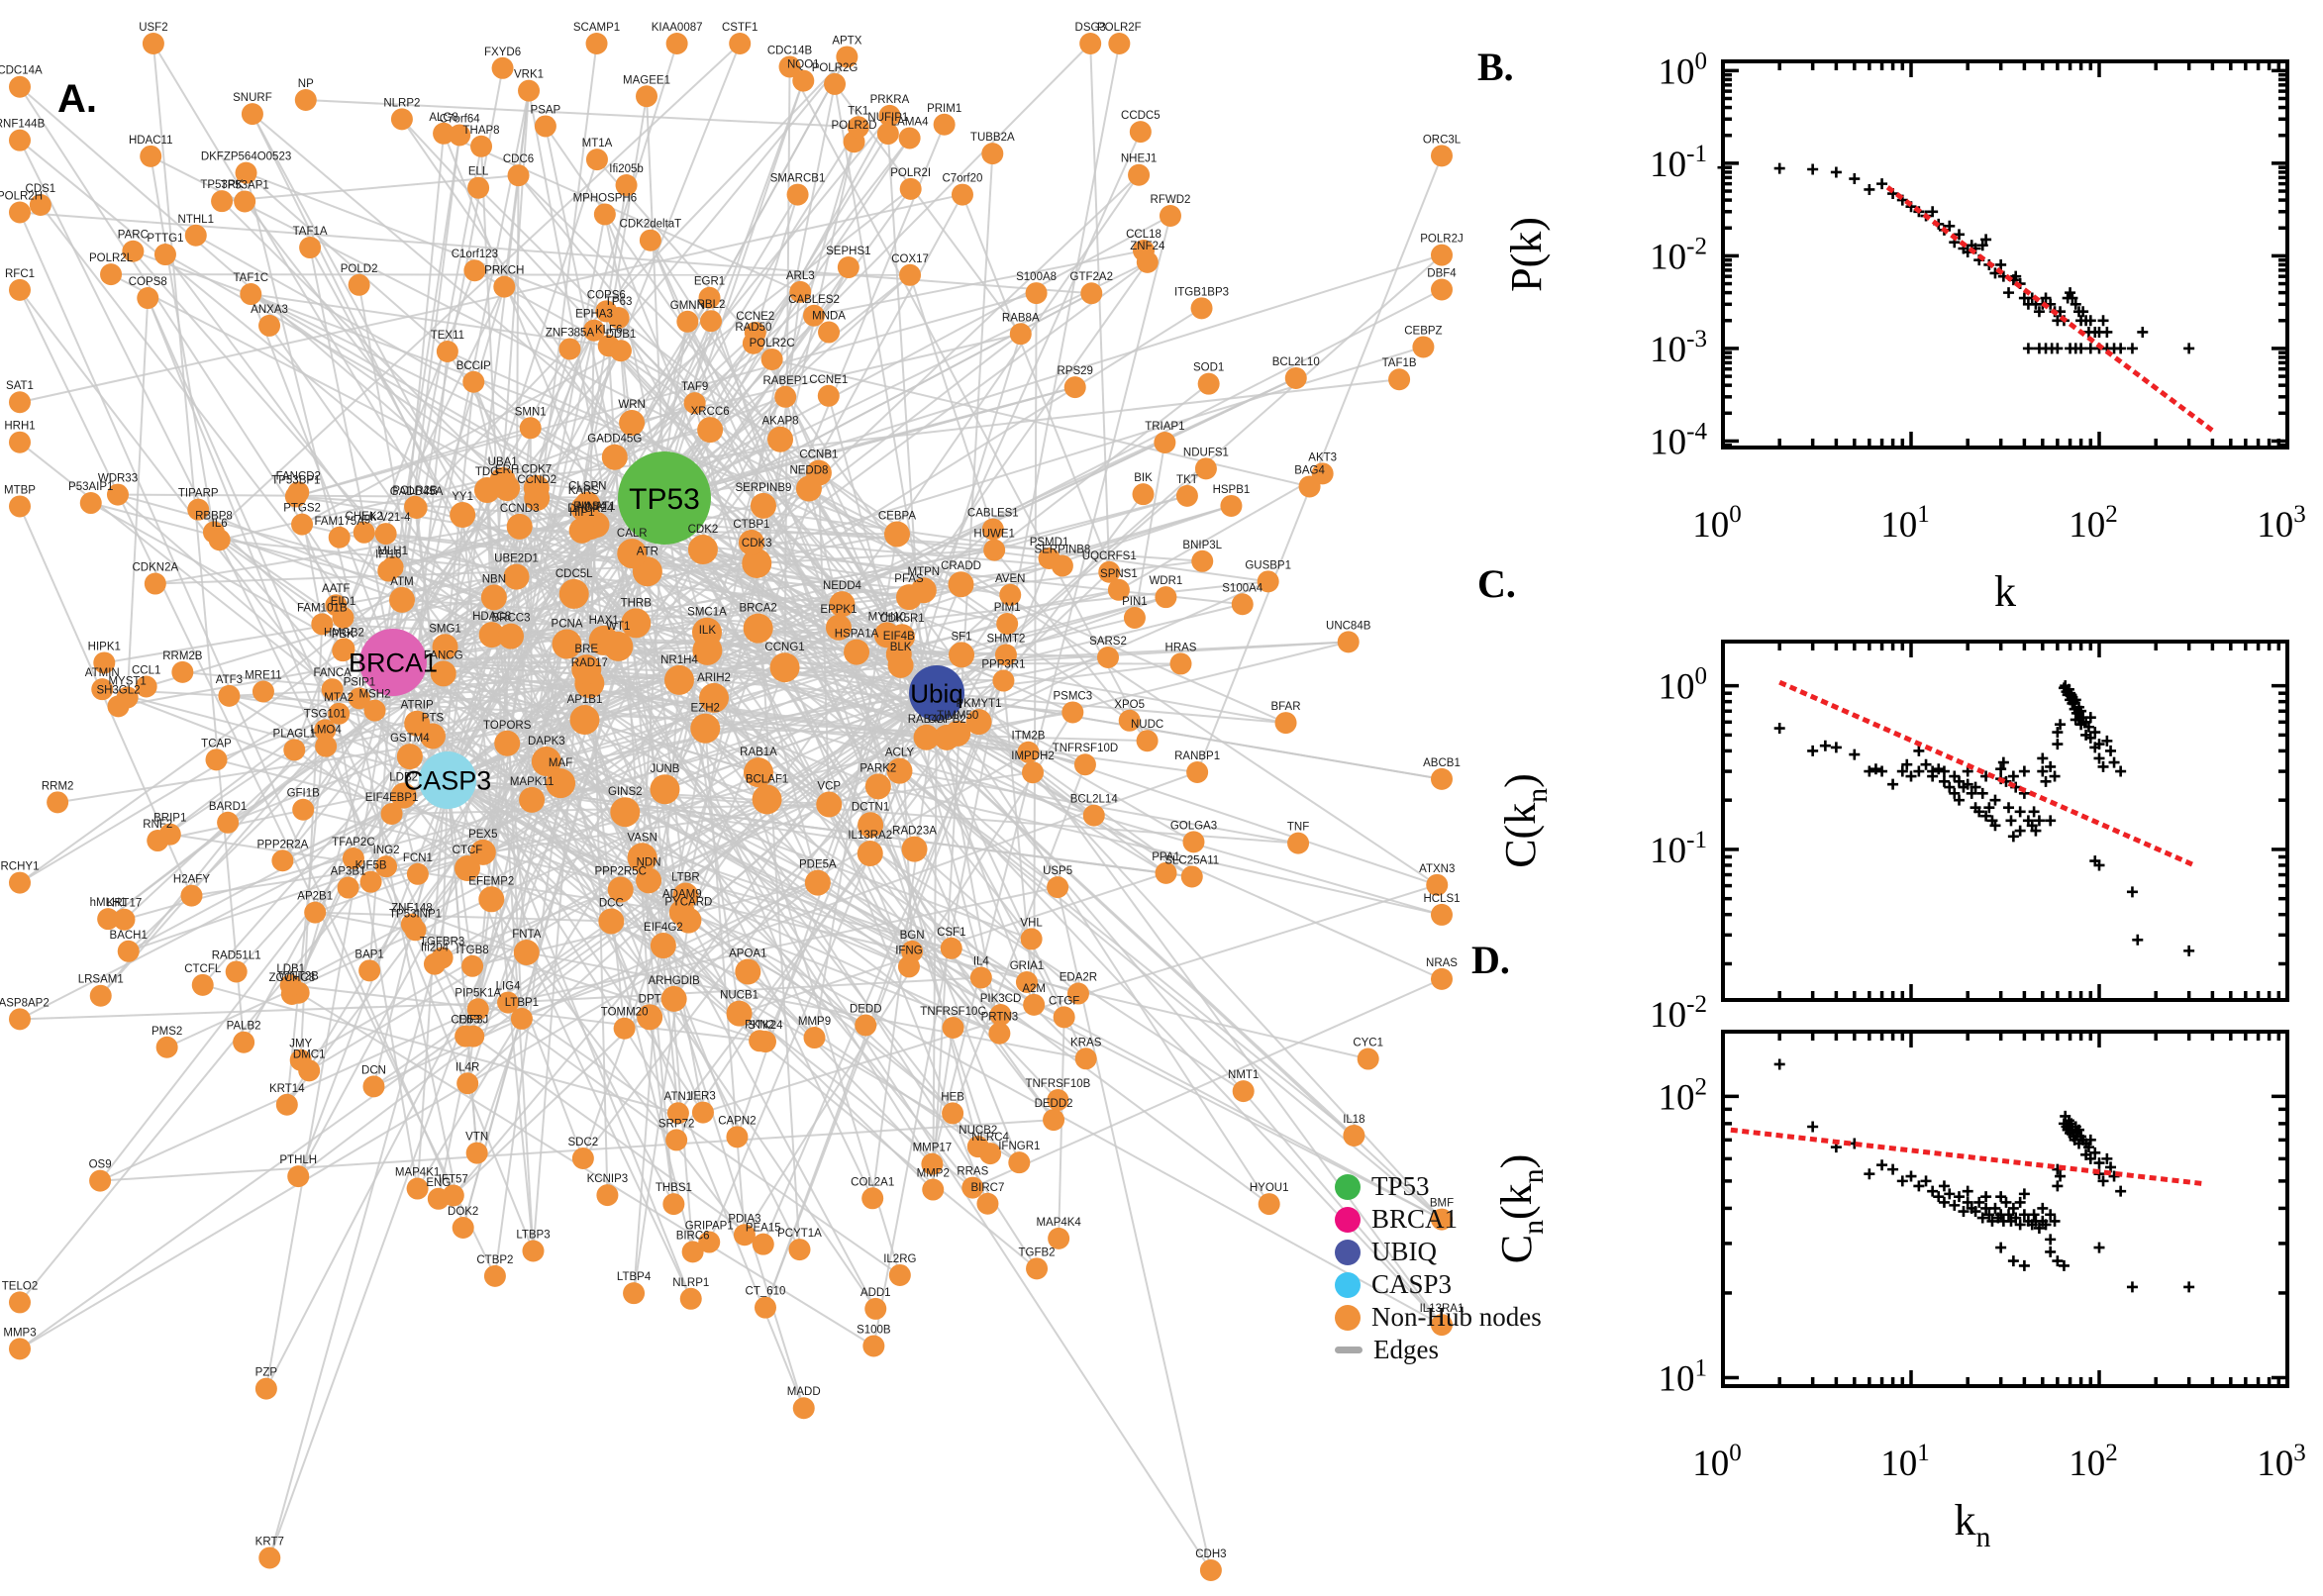  I want to click on legend-item-label: CASP3, so click(1412, 1284).